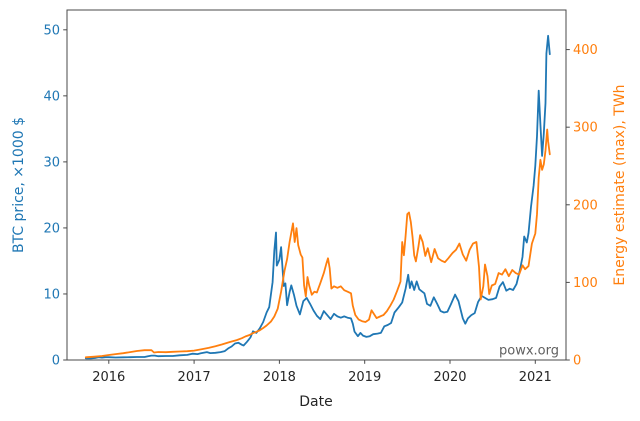 This screenshot has width=640, height=421. Describe the element at coordinates (449, 377) in the screenshot. I see `x-tick-label: 2020` at that location.